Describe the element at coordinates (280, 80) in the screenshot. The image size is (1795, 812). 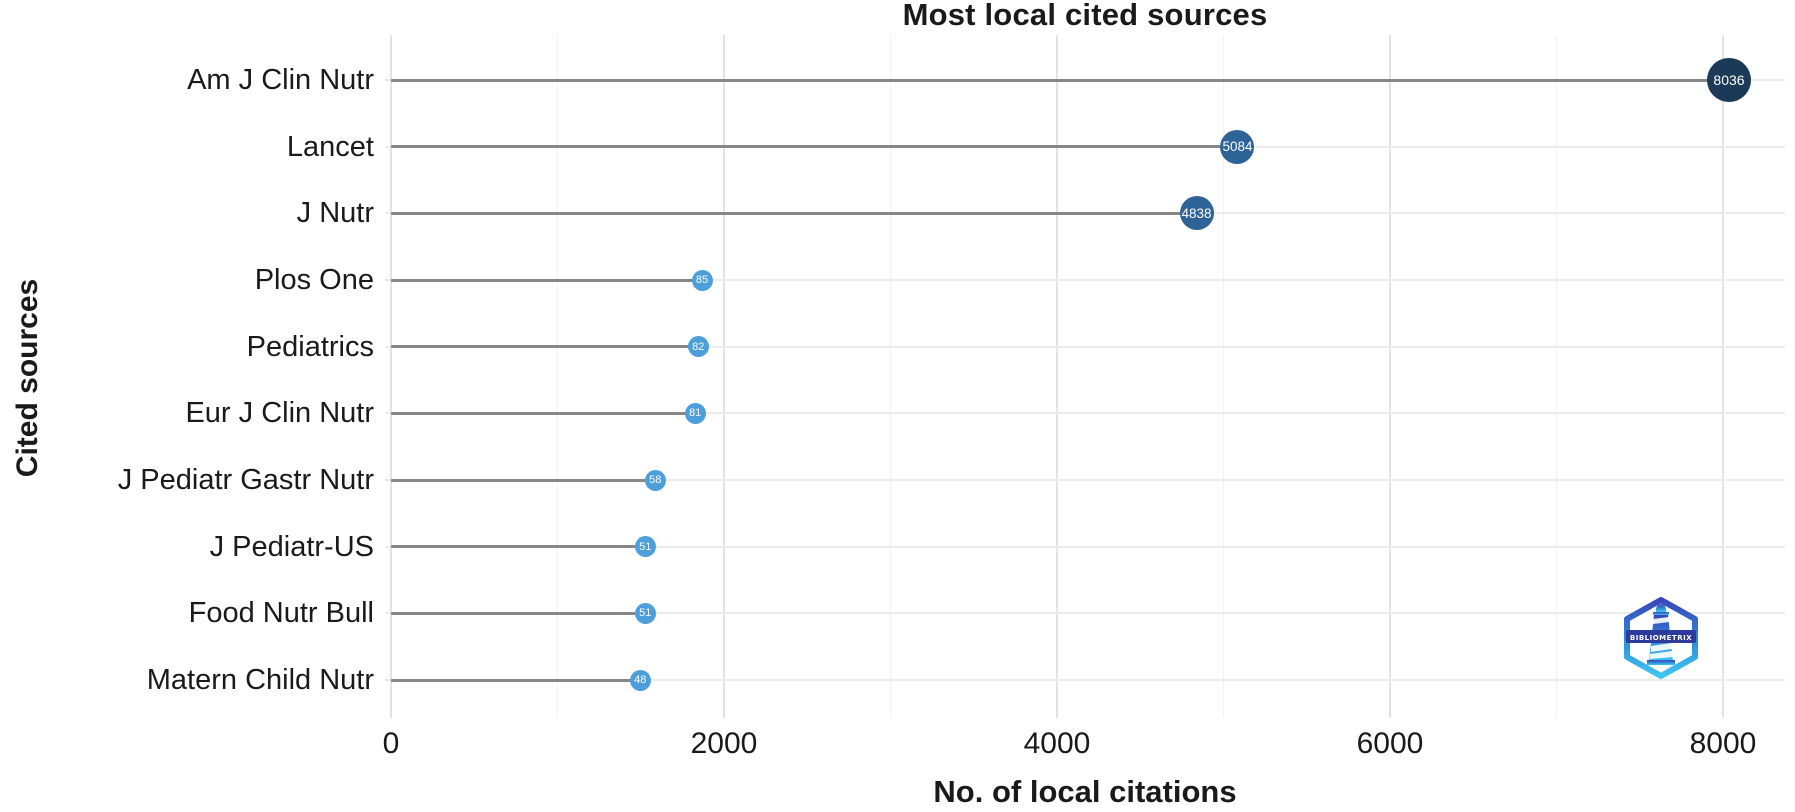
I see `source-label: Am J Clin Nutr` at that location.